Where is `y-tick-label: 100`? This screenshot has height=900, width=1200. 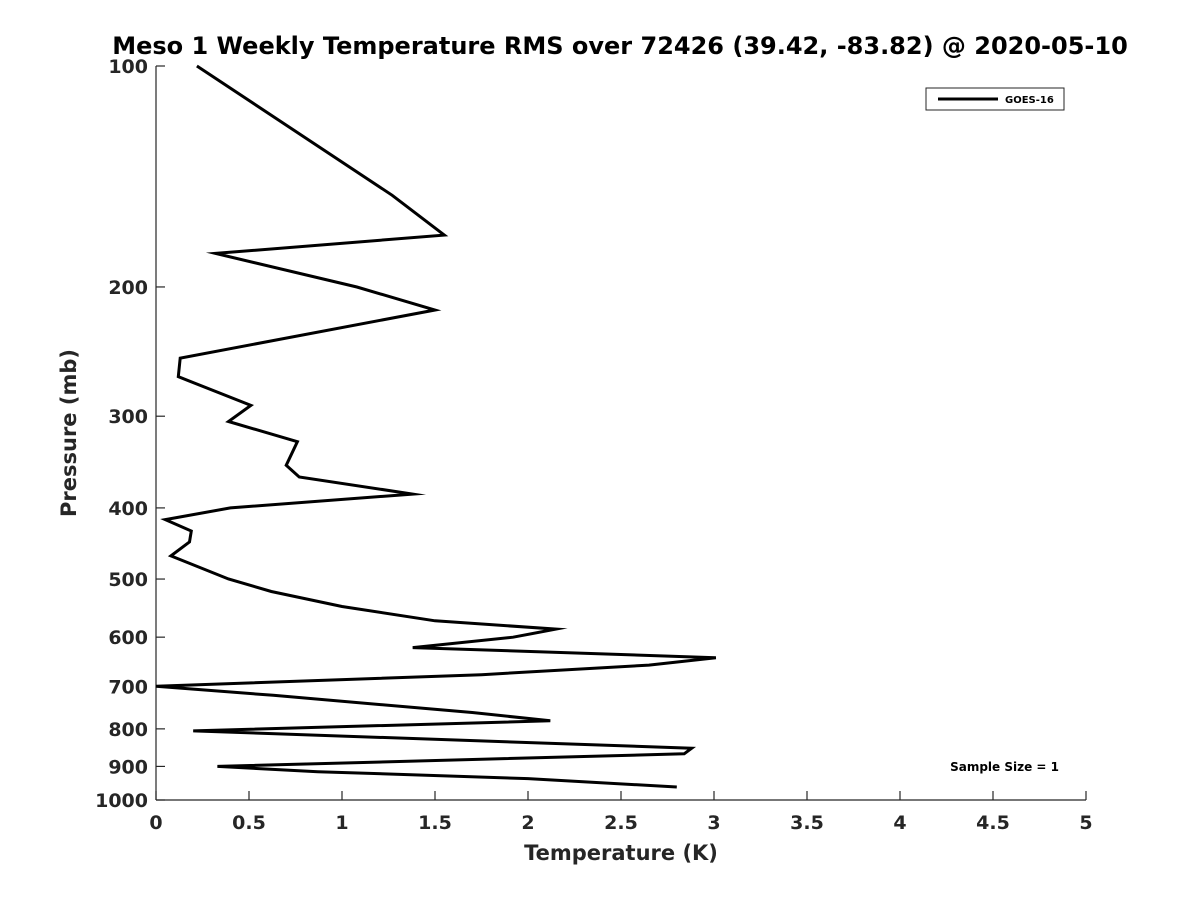
y-tick-label: 100 is located at coordinates (128, 67).